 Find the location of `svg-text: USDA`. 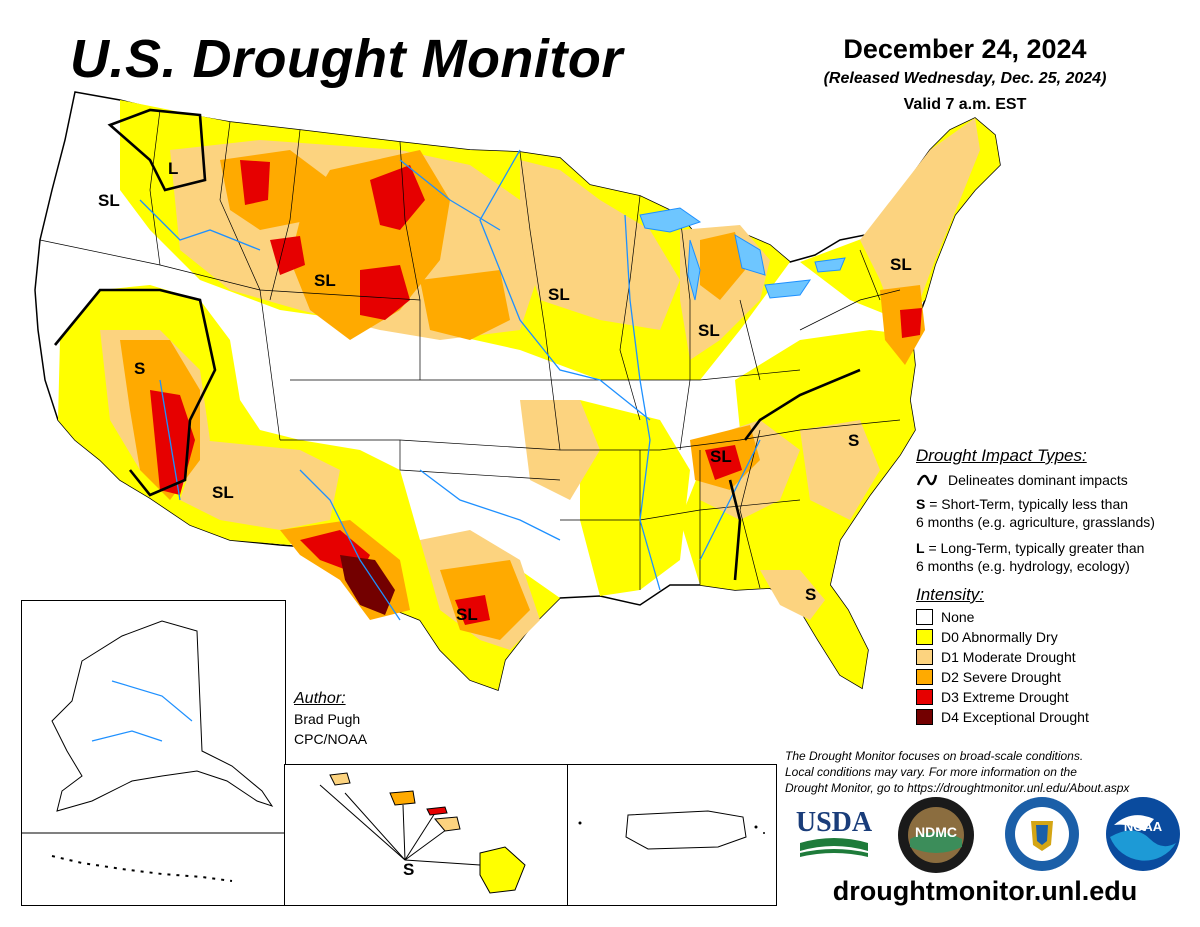

svg-text: USDA is located at coordinates (834, 822).